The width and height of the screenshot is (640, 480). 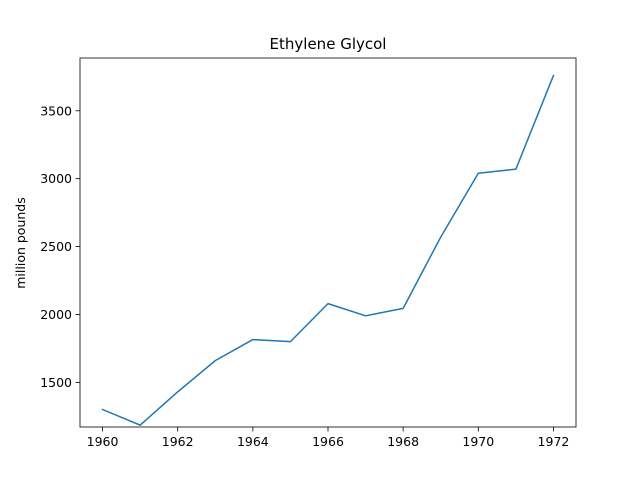 I want to click on y-tick-label-3000: 3000, so click(x=56, y=178).